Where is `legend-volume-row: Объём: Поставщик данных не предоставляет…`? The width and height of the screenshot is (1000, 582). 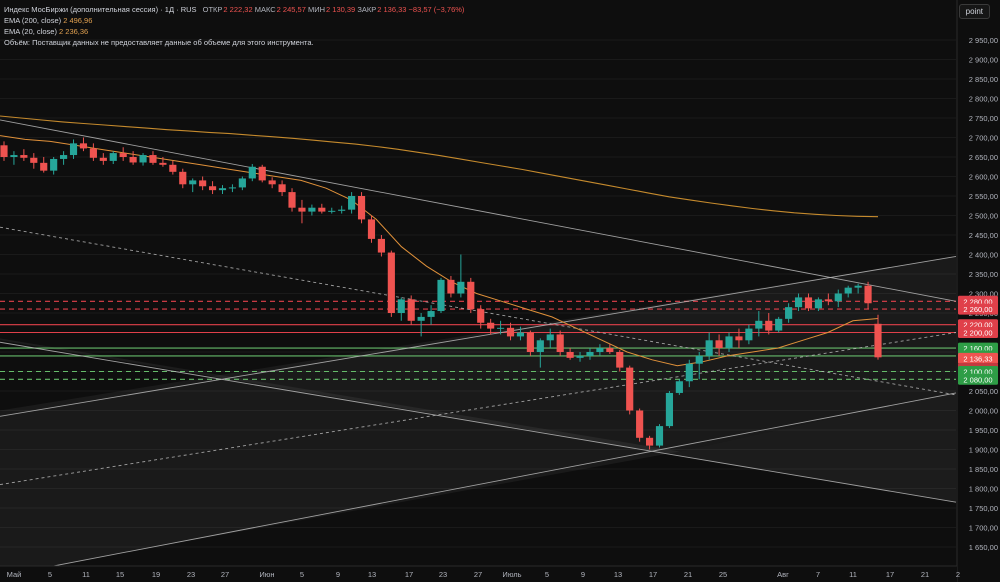 legend-volume-row: Объём: Поставщик данных не предоставляет… is located at coordinates (234, 42).